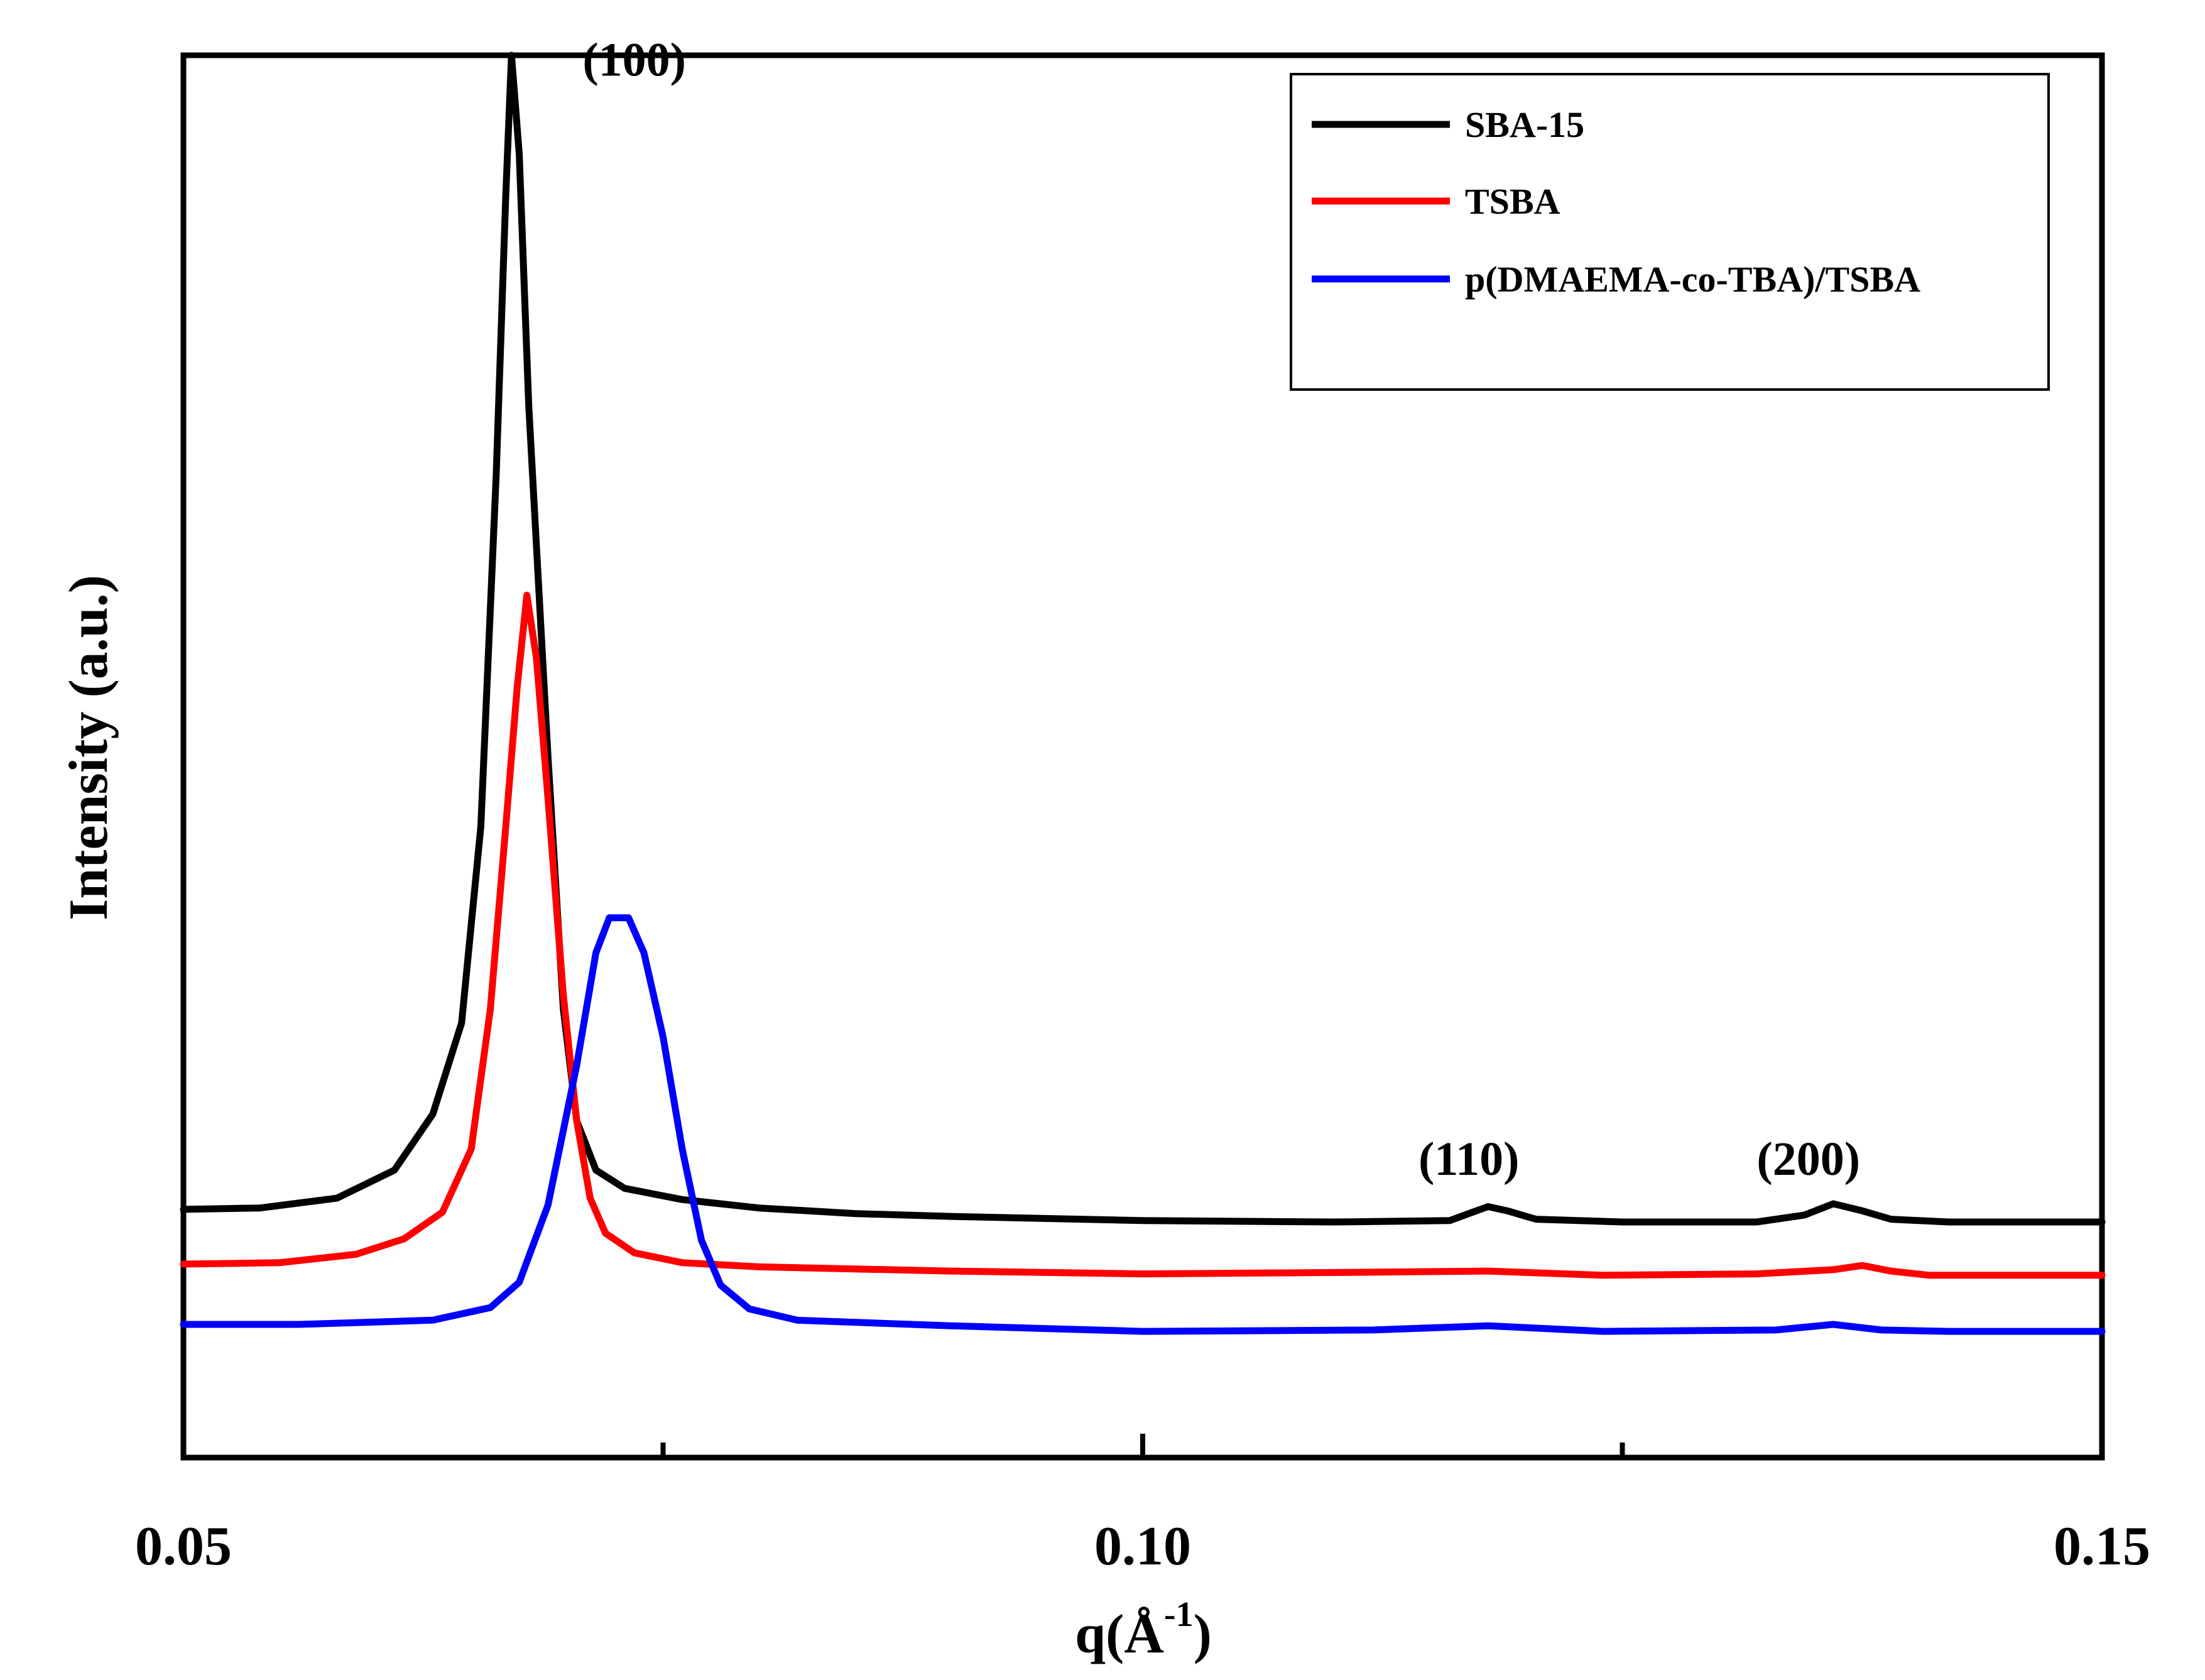  I want to click on x-axis-title: q(Å-1), so click(1143, 1630).